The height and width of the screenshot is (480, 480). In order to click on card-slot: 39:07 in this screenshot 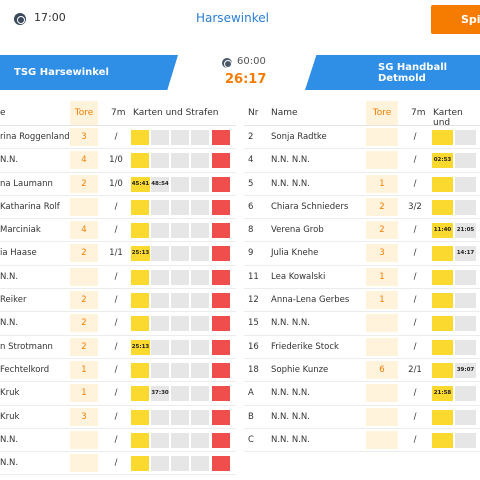, I will do `click(465, 370)`.